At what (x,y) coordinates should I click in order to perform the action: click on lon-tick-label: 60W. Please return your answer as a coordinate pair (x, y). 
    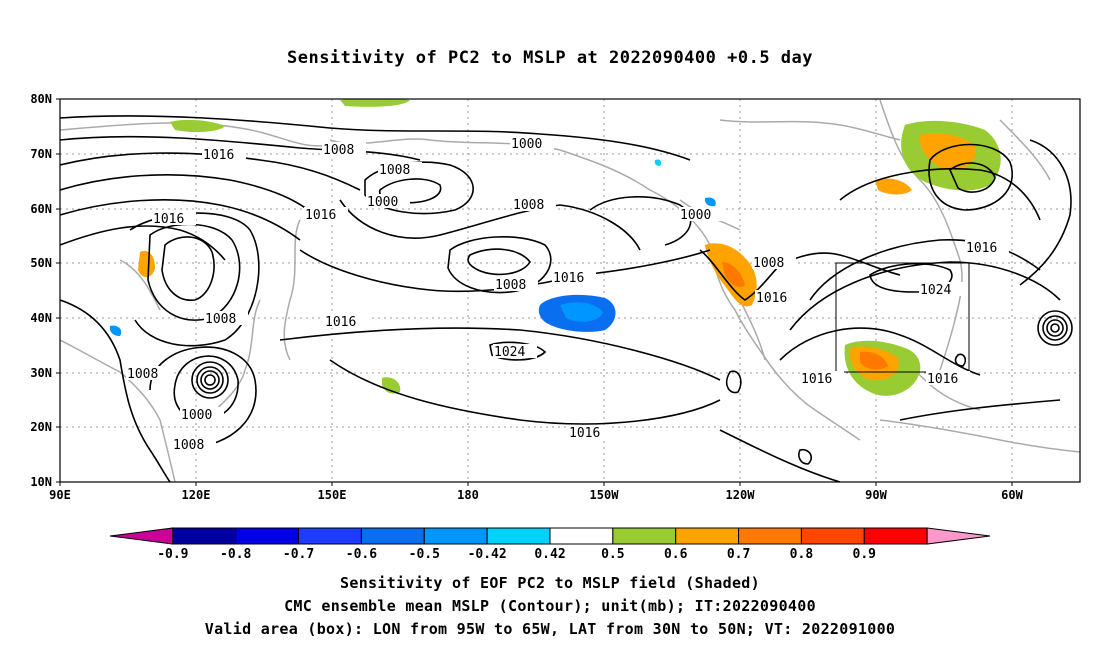
    Looking at the image, I should click on (1012, 495).